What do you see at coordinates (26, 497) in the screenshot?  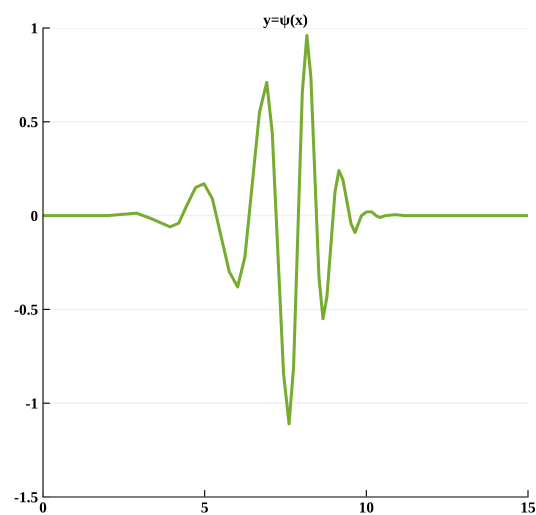 I see `y-tick-label: -1.5` at bounding box center [26, 497].